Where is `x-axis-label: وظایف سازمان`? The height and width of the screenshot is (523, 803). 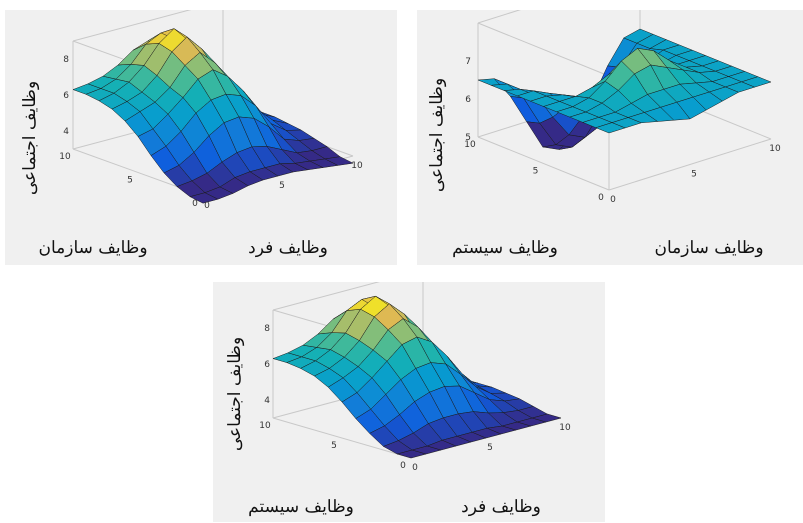 x-axis-label: وظایف سازمان is located at coordinates (708, 248).